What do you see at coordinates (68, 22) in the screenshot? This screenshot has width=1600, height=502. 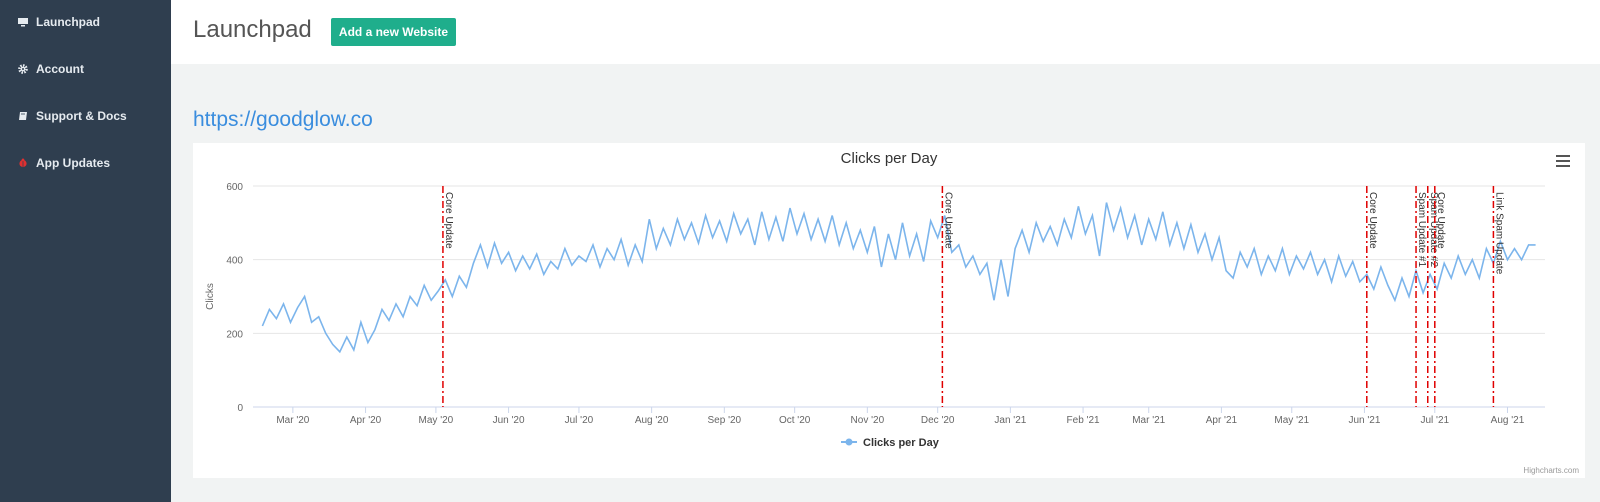 I see `sidebar-item-label: Launchpad` at bounding box center [68, 22].